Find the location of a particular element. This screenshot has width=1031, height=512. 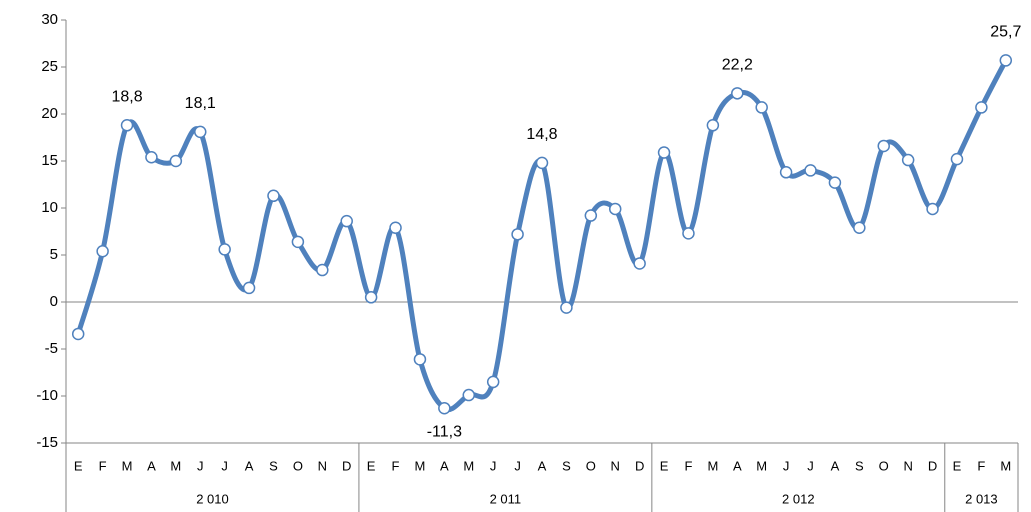

y-tick-label: -10 is located at coordinates (47, 395).